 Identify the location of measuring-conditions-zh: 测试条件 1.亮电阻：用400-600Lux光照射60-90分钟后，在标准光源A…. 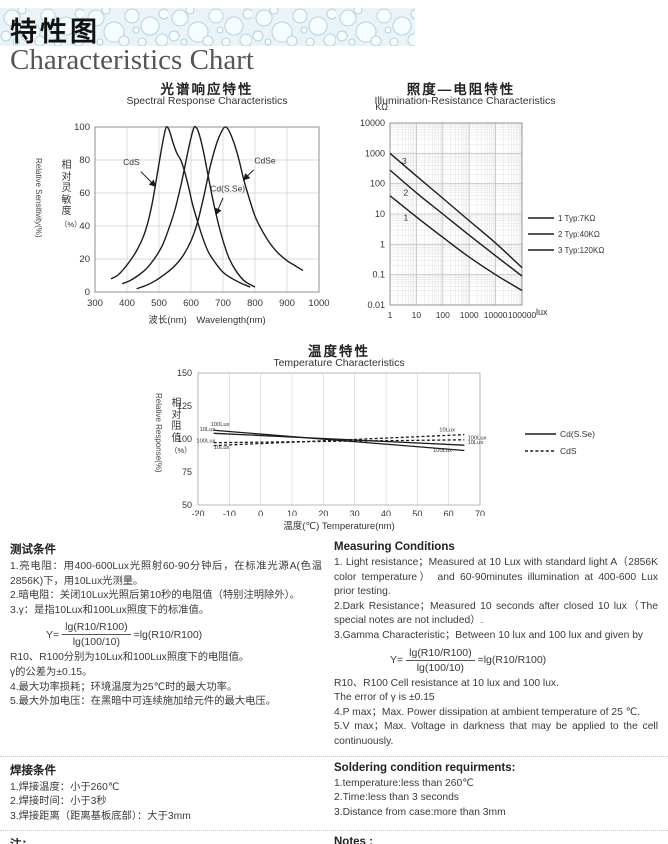
(166, 645).